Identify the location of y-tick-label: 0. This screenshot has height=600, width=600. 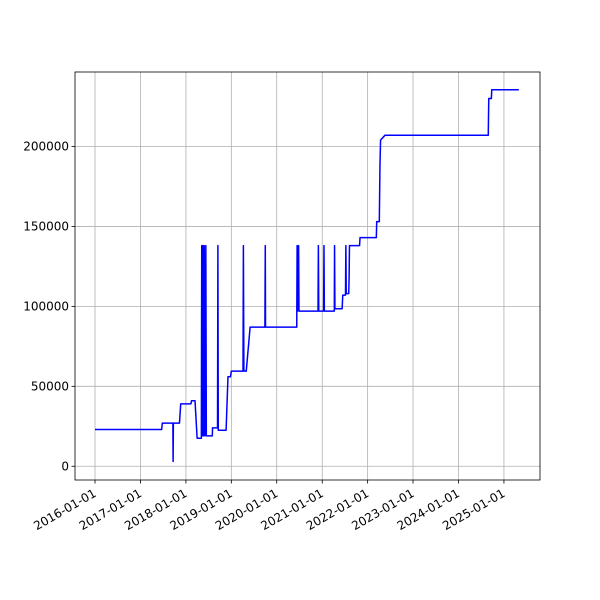
(65, 466).